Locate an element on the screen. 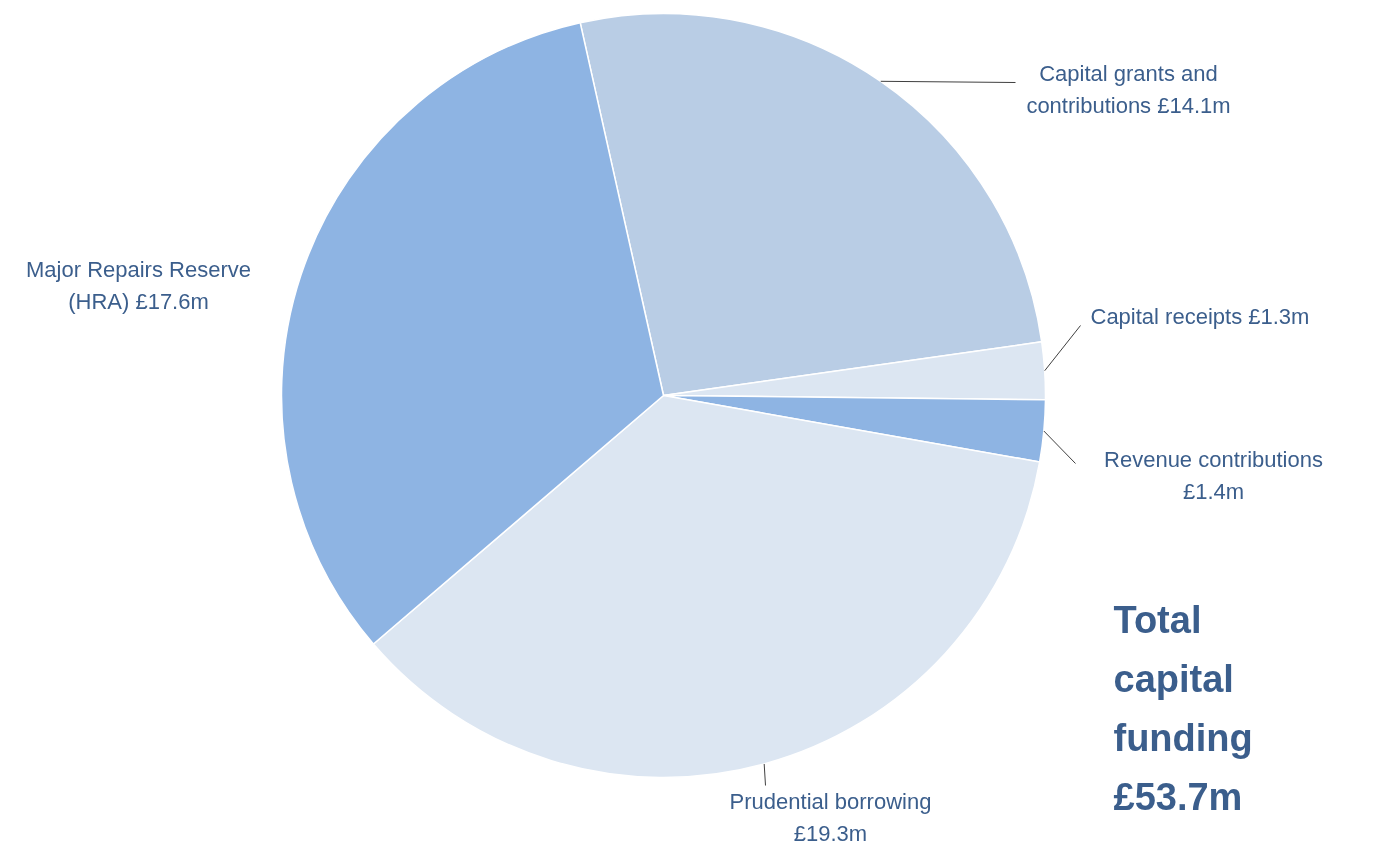  data-label: £19.3m is located at coordinates (830, 832).